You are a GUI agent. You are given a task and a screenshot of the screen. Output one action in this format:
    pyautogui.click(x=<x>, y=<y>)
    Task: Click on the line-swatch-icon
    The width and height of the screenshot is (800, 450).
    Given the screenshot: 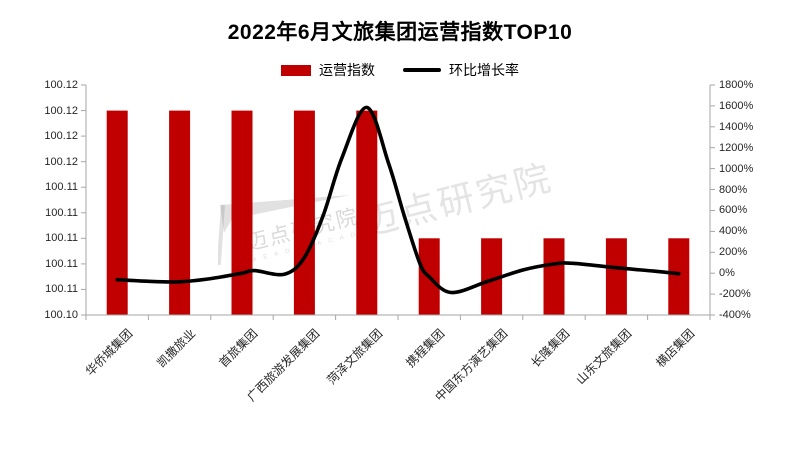 What is the action you would take?
    pyautogui.click(x=422, y=70)
    